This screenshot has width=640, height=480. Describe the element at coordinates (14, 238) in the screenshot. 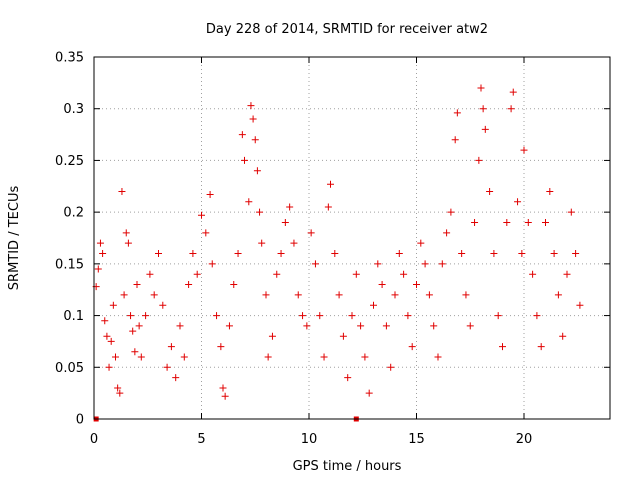

I see `y-axis-label: SRMTID / TECUs` at that location.